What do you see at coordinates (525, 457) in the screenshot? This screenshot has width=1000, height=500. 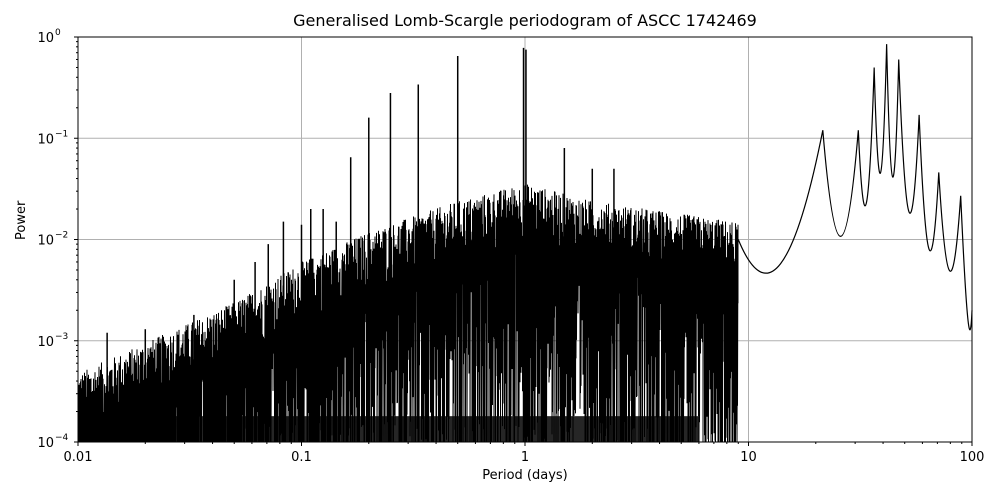 I see `x-tick-label: 1` at bounding box center [525, 457].